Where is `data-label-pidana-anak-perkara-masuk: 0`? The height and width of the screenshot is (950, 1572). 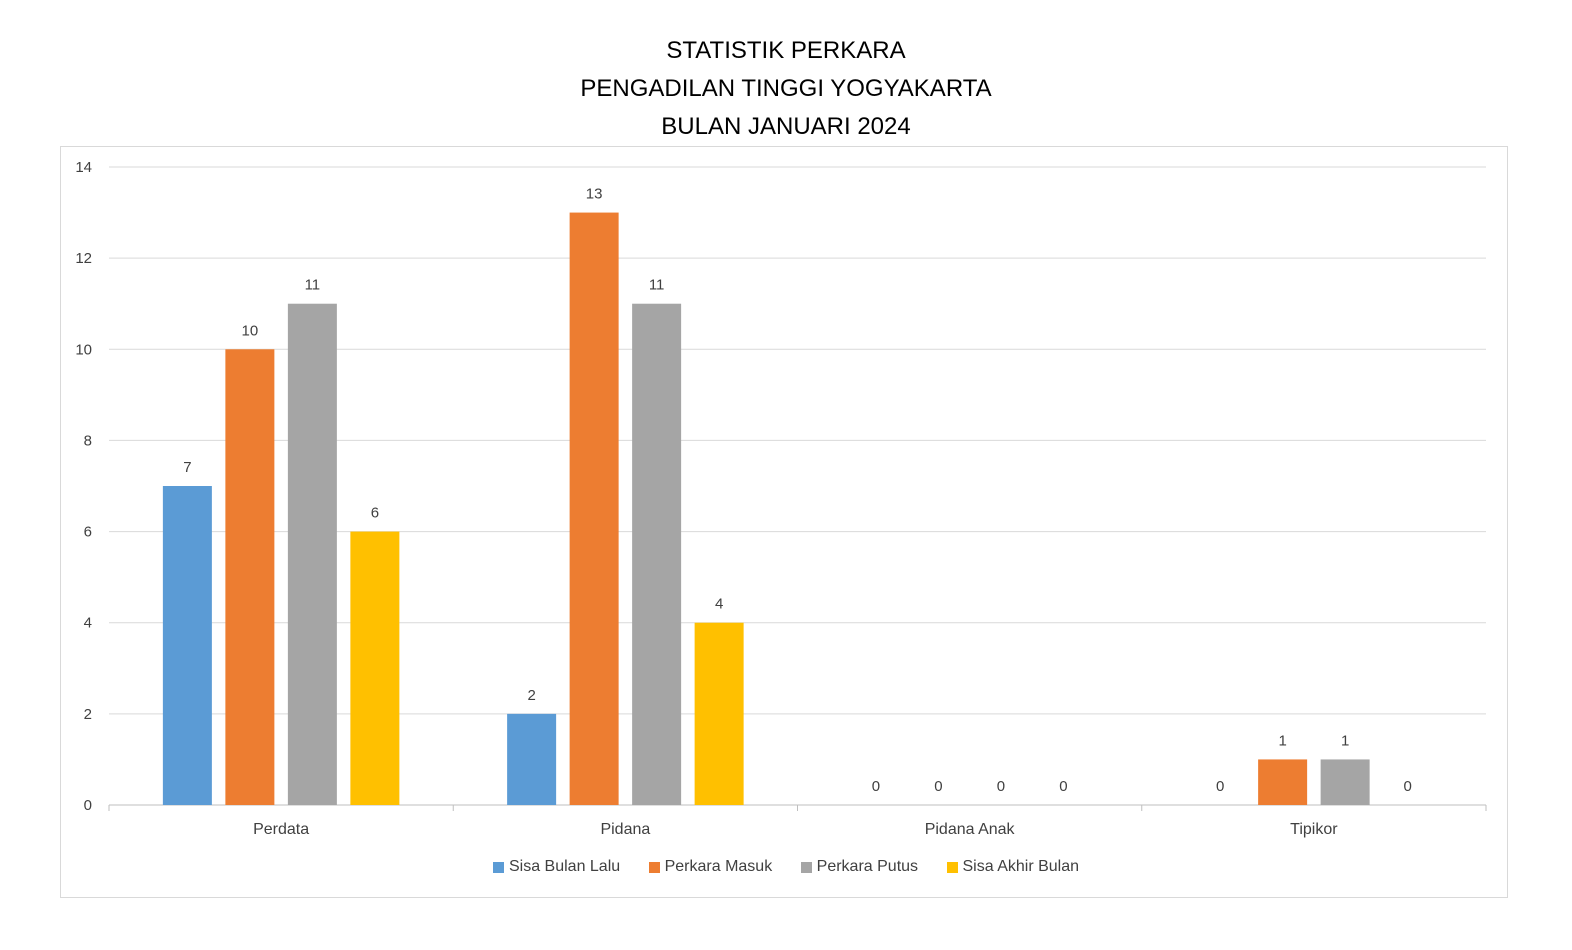
data-label-pidana-anak-perkara-masuk: 0 is located at coordinates (938, 786).